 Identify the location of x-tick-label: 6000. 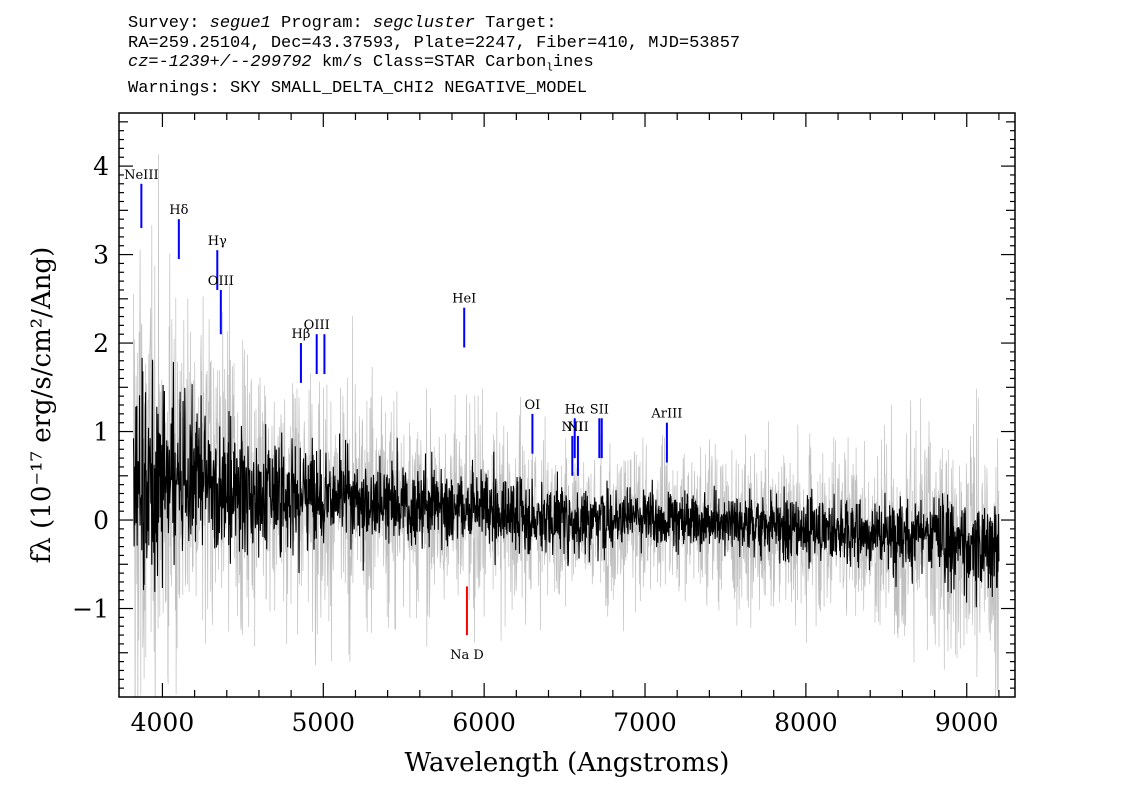
(484, 722).